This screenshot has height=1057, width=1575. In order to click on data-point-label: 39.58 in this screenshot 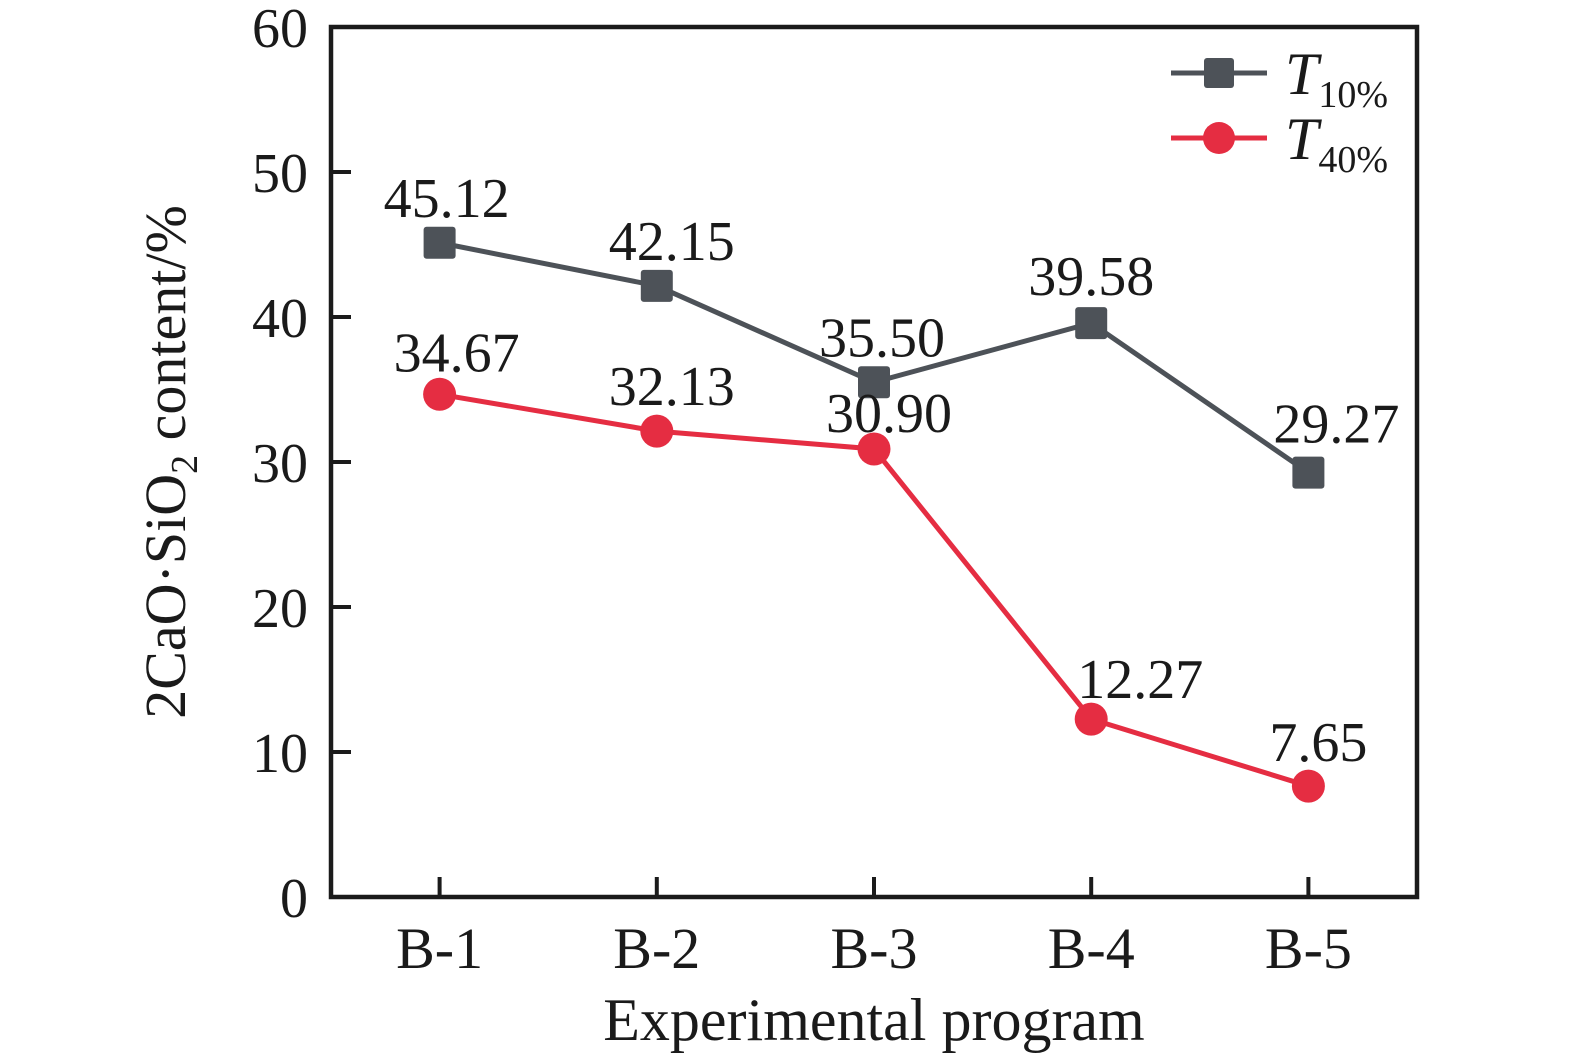, I will do `click(1091, 277)`.